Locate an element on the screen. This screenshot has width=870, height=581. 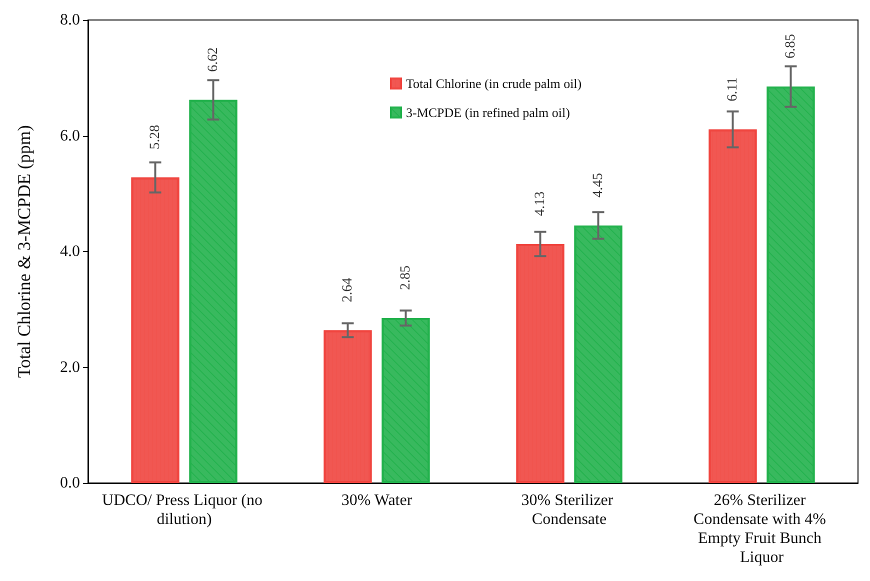
data-label: 6.85 is located at coordinates (790, 46).